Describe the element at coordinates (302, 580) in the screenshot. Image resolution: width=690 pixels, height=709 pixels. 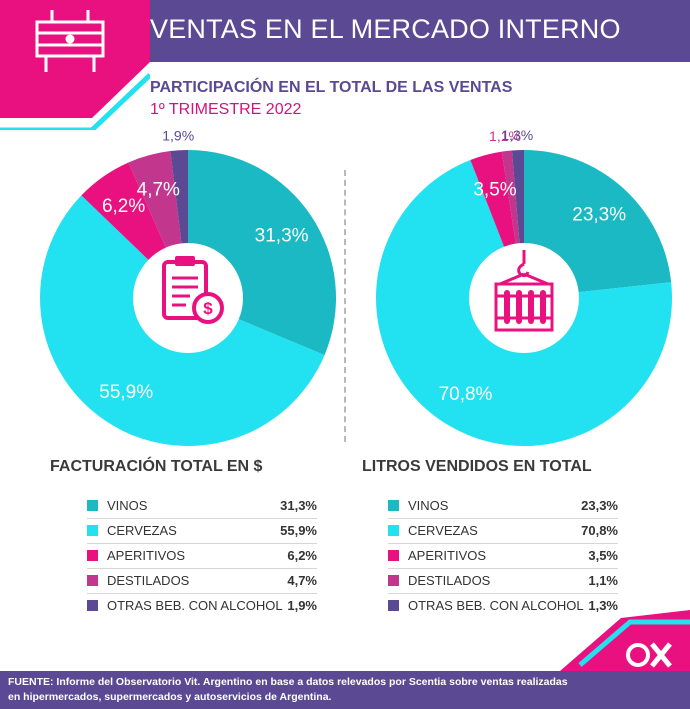
I see `legend-value: 4,7%` at that location.